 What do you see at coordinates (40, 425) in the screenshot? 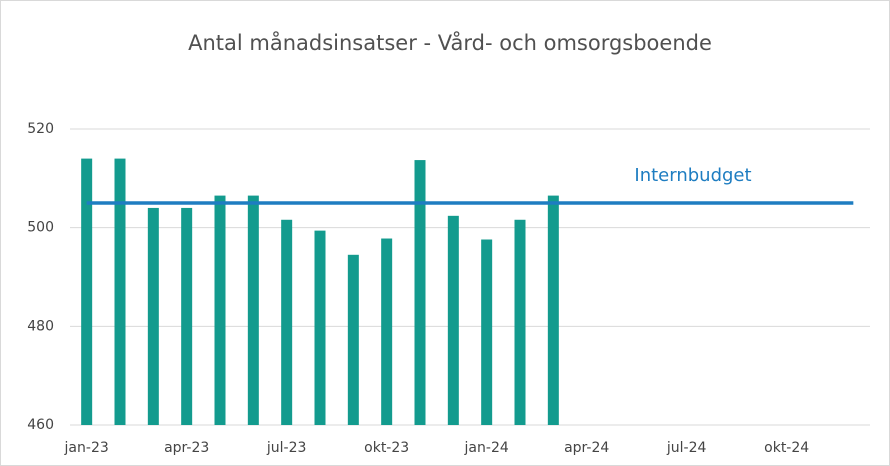
I see `y-tick-label: 460` at bounding box center [40, 425].